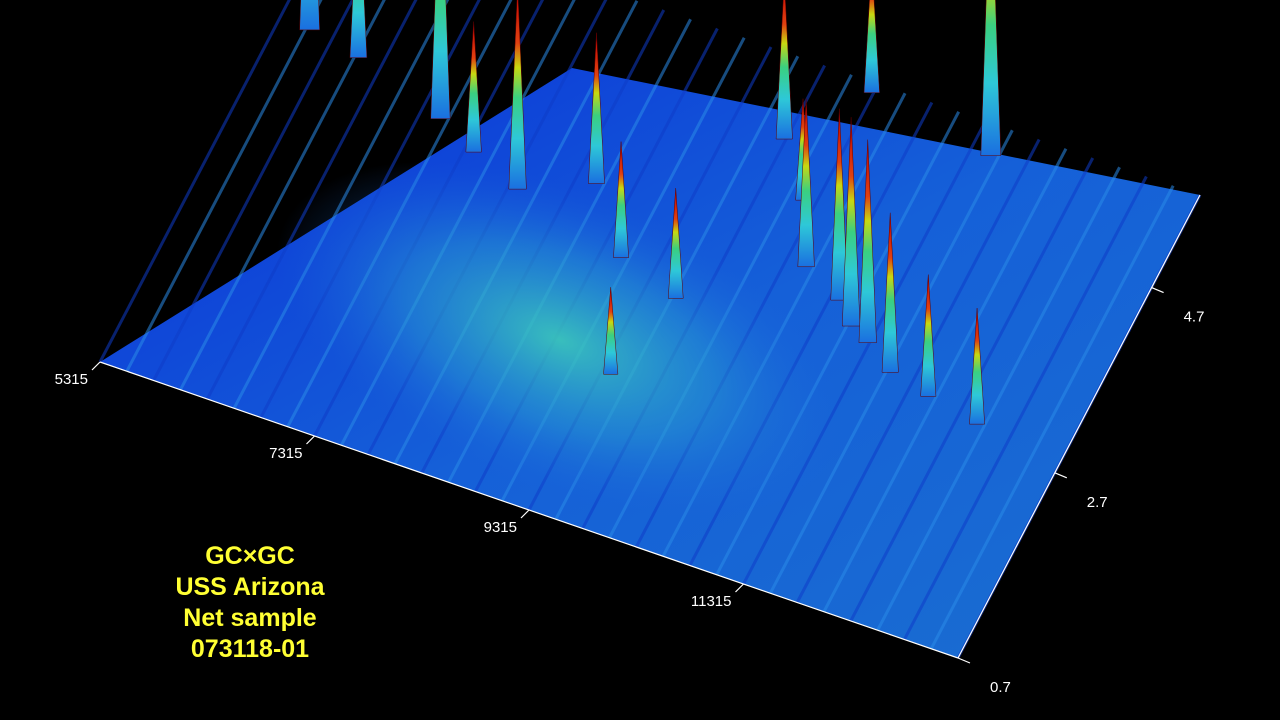 Image resolution: width=1280 pixels, height=720 pixels. I want to click on caption-line-sample: Net sample, so click(250, 618).